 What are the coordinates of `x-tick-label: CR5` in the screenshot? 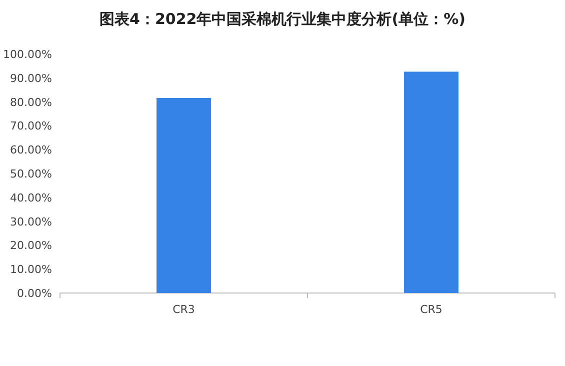 It's located at (431, 309).